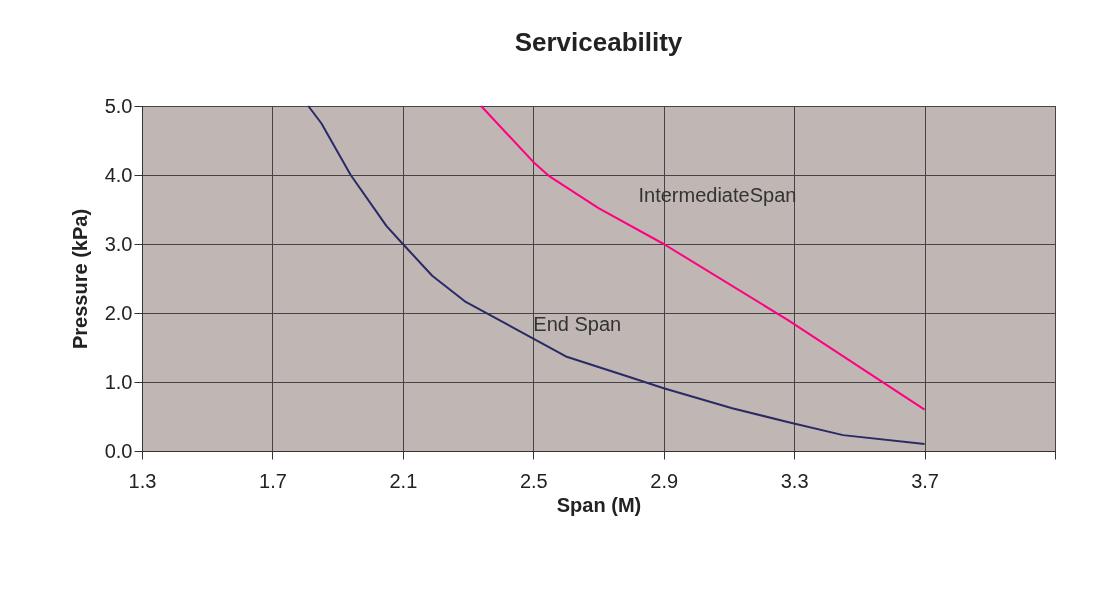  I want to click on y-axis-title: Pressure (kPa), so click(79, 279).